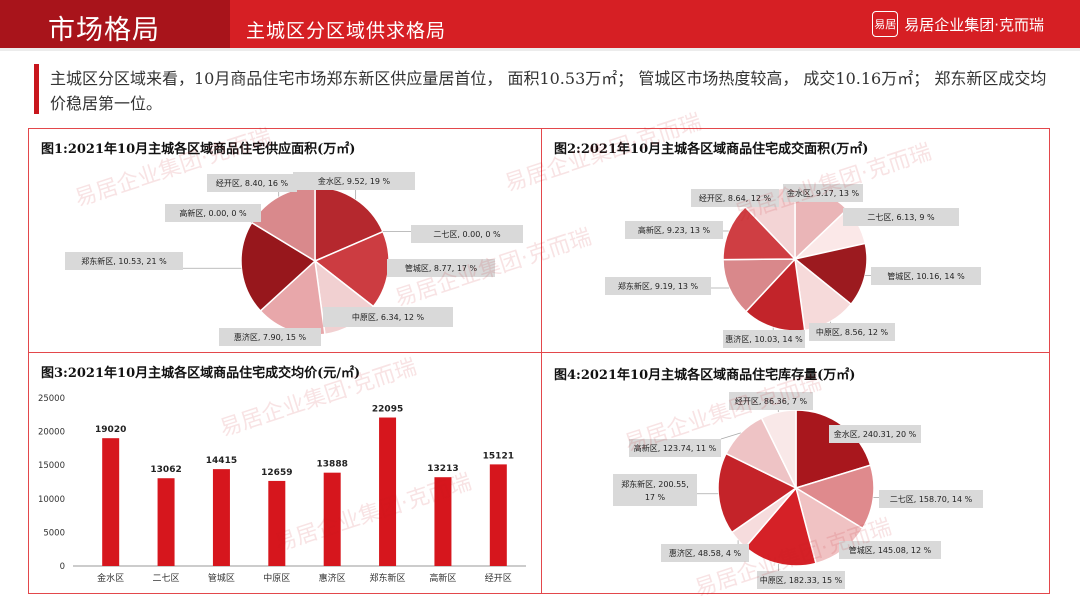 The image size is (1080, 608). I want to click on bar-value-label: 13213, so click(442, 469).